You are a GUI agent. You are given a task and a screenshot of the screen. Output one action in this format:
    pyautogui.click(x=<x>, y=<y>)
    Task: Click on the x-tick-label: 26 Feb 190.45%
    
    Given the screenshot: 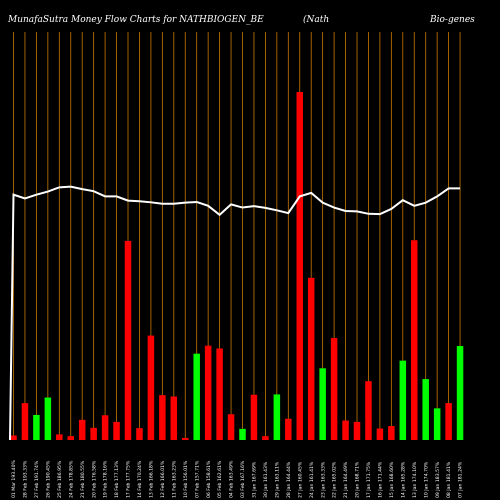 What is the action you would take?
    pyautogui.click(x=48, y=479)
    